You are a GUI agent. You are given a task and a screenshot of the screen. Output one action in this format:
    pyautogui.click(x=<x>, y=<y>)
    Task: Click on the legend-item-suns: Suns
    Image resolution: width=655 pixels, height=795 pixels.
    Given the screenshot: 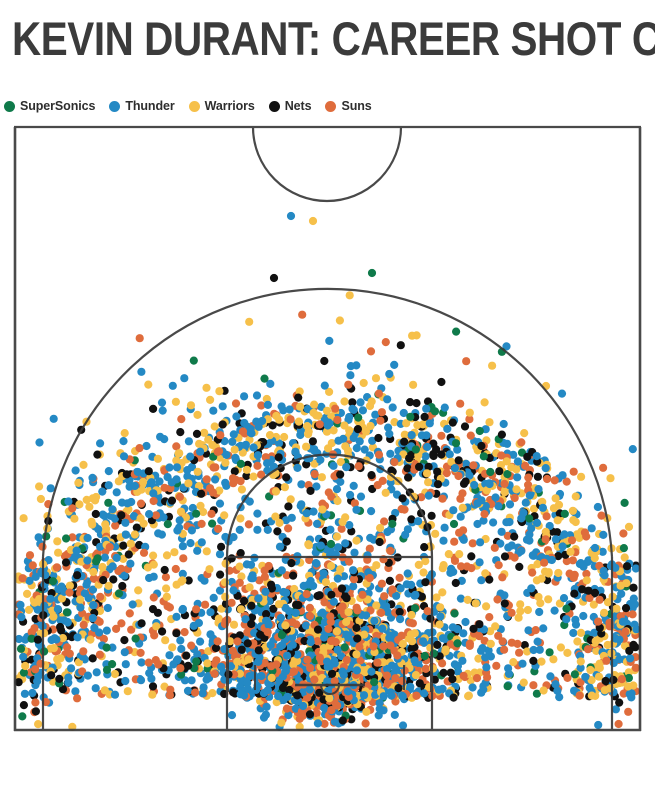 What is the action you would take?
    pyautogui.click(x=348, y=106)
    